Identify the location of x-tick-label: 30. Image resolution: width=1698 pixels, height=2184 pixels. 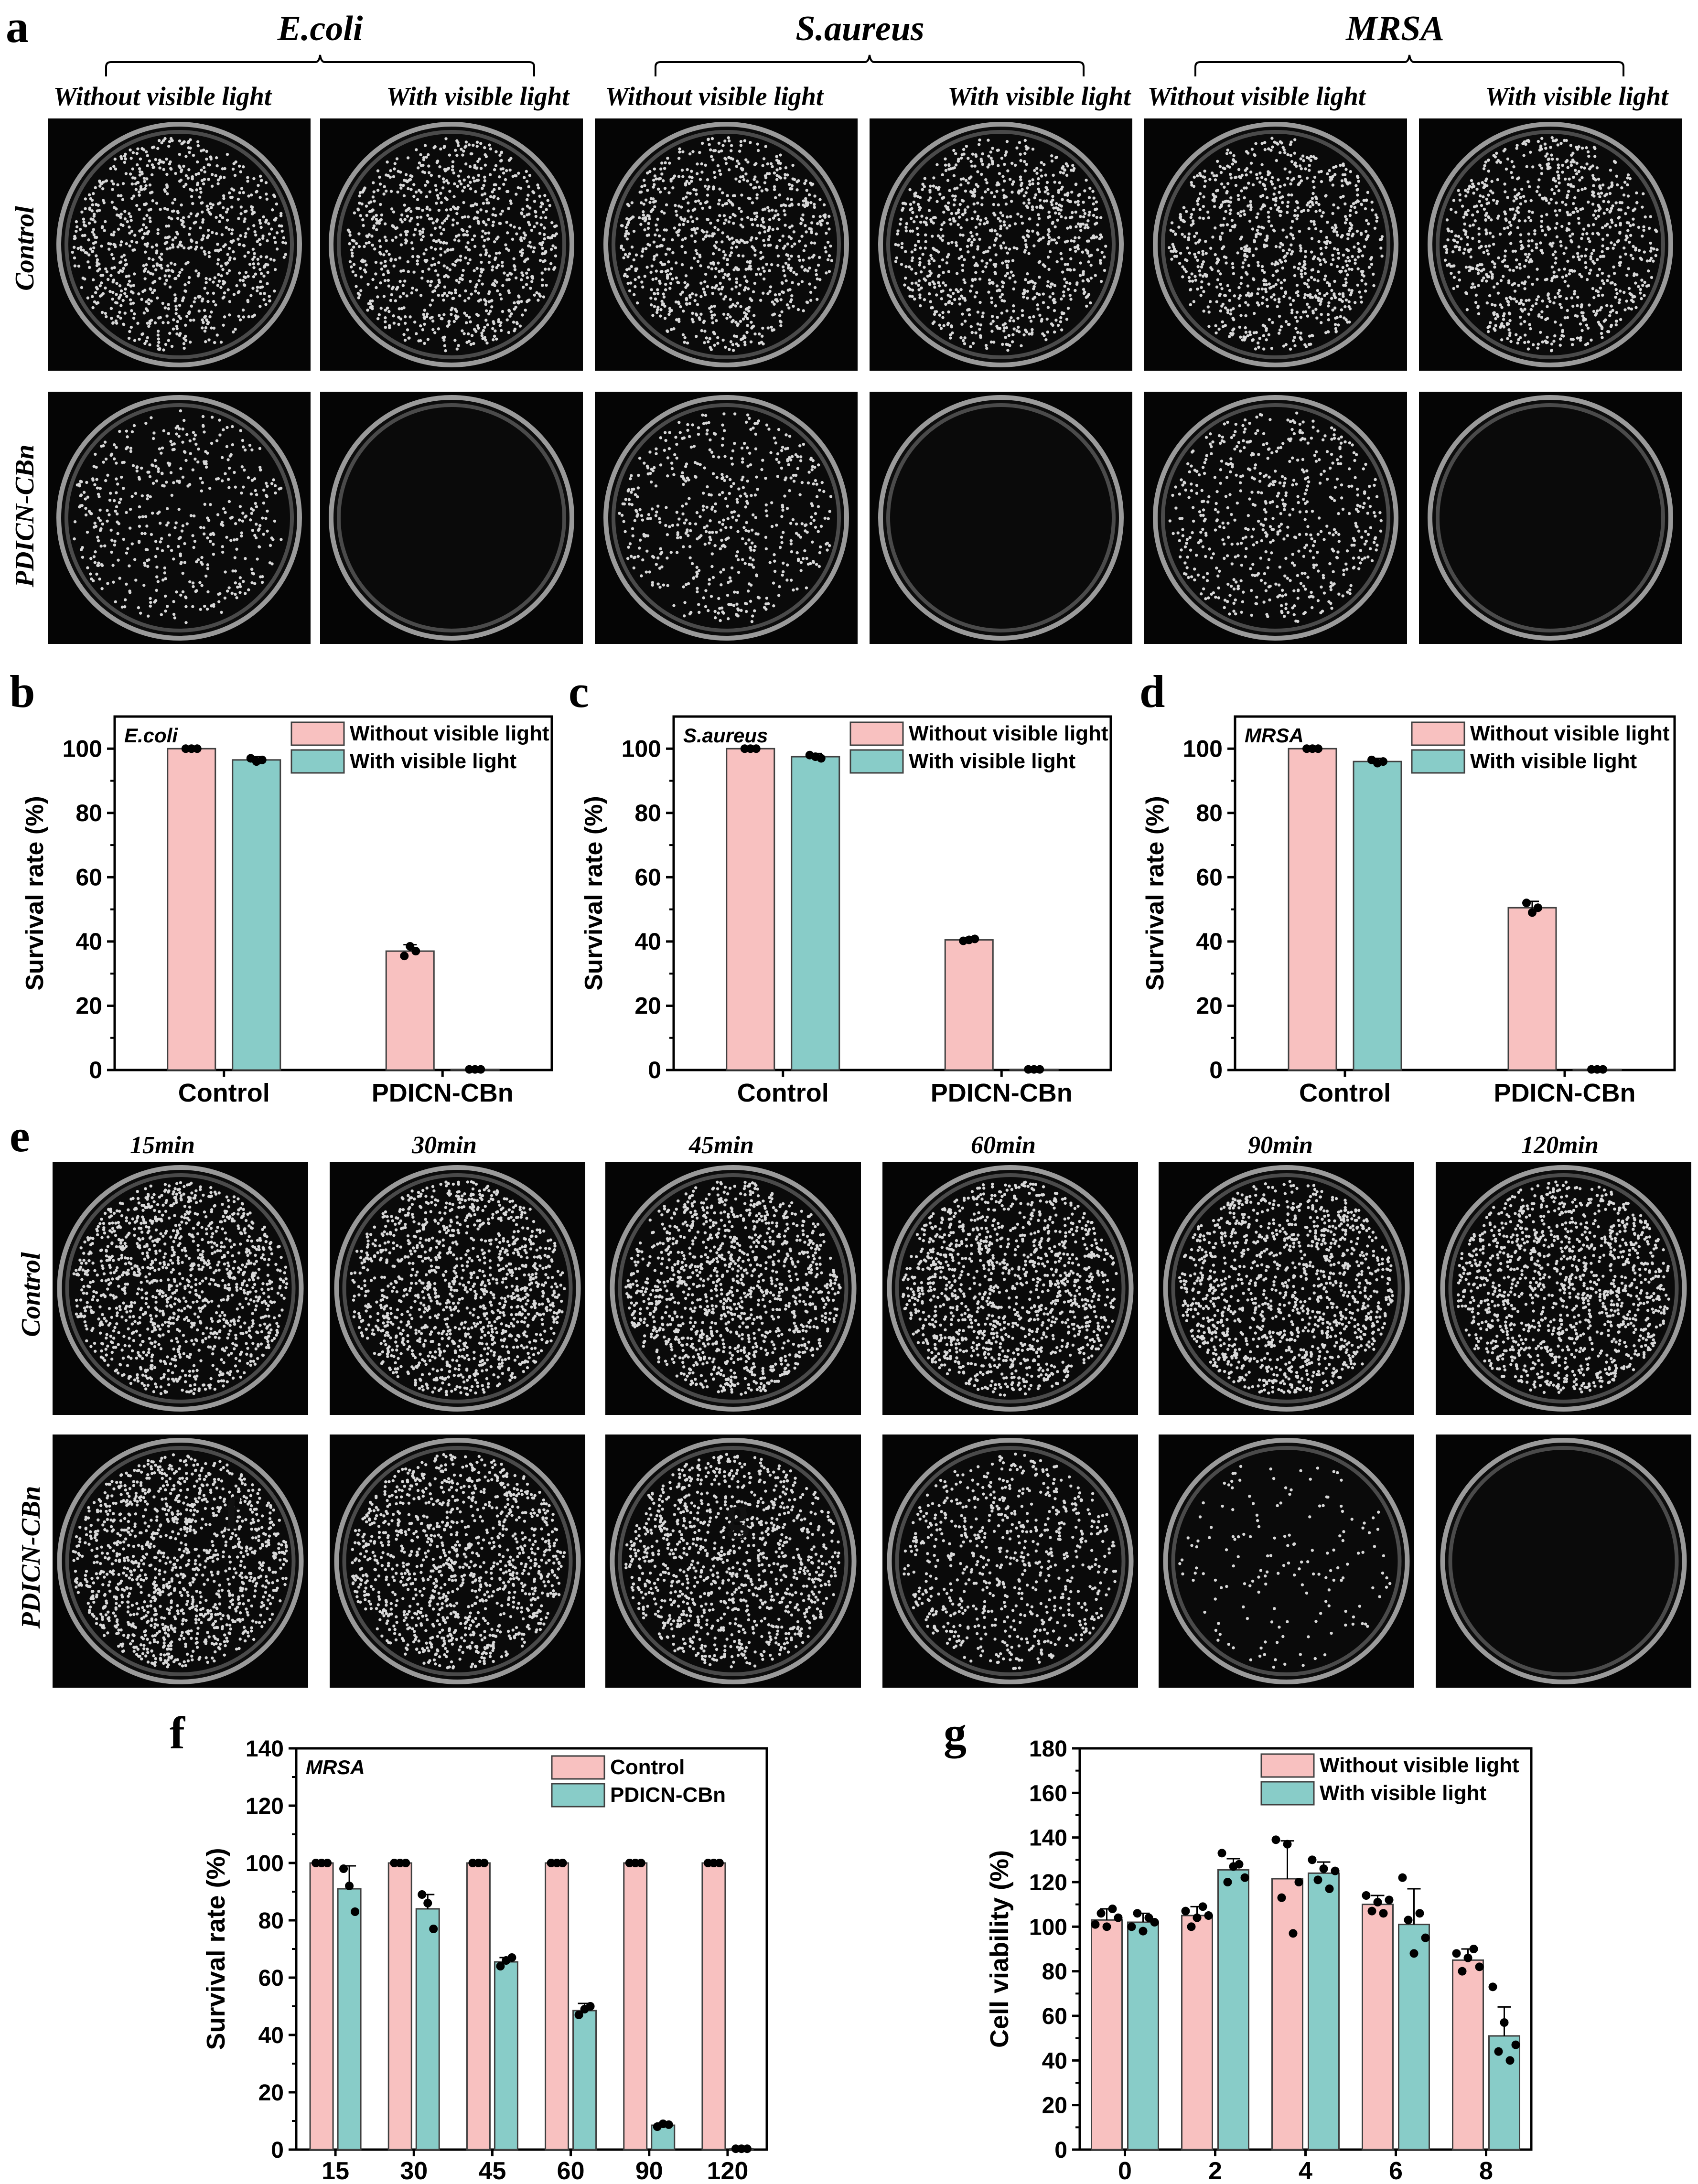
(414, 2170).